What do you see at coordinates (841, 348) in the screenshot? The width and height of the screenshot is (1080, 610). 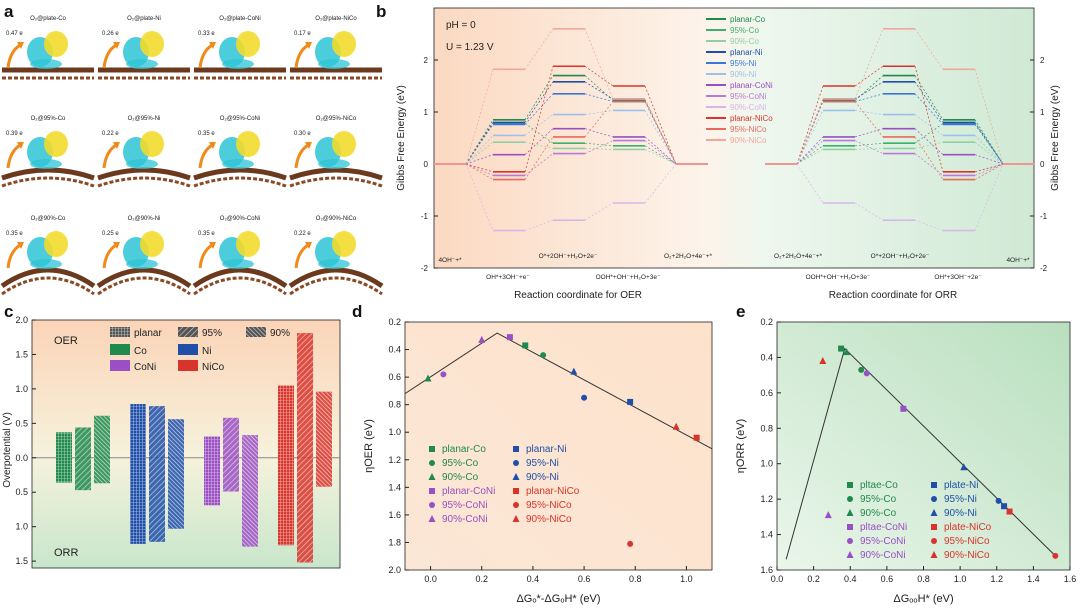 I see `data-point-pltae-Co` at bounding box center [841, 348].